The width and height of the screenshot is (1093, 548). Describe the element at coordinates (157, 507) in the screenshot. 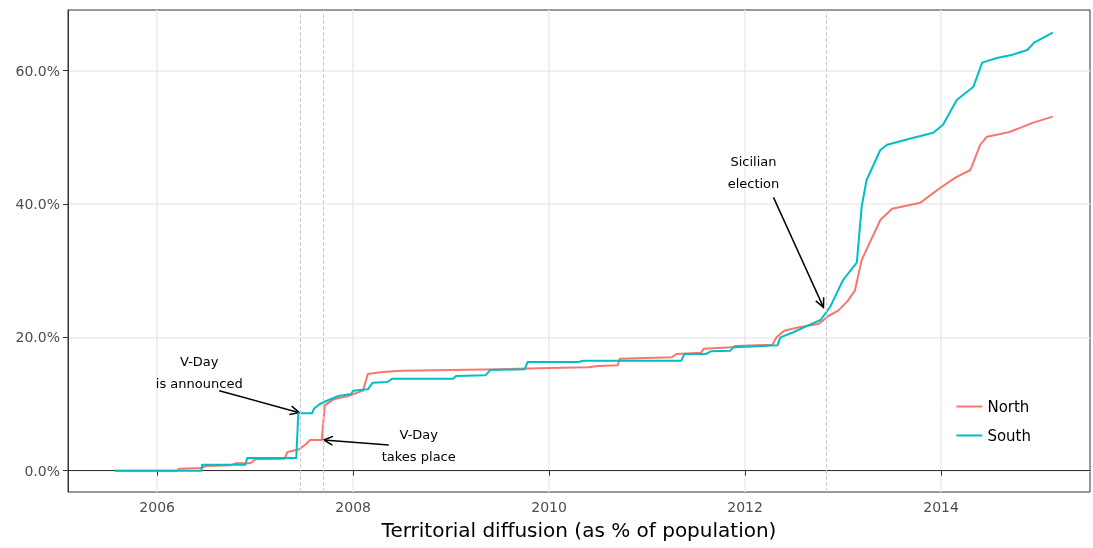

I see `x-tick-label: 2006` at that location.